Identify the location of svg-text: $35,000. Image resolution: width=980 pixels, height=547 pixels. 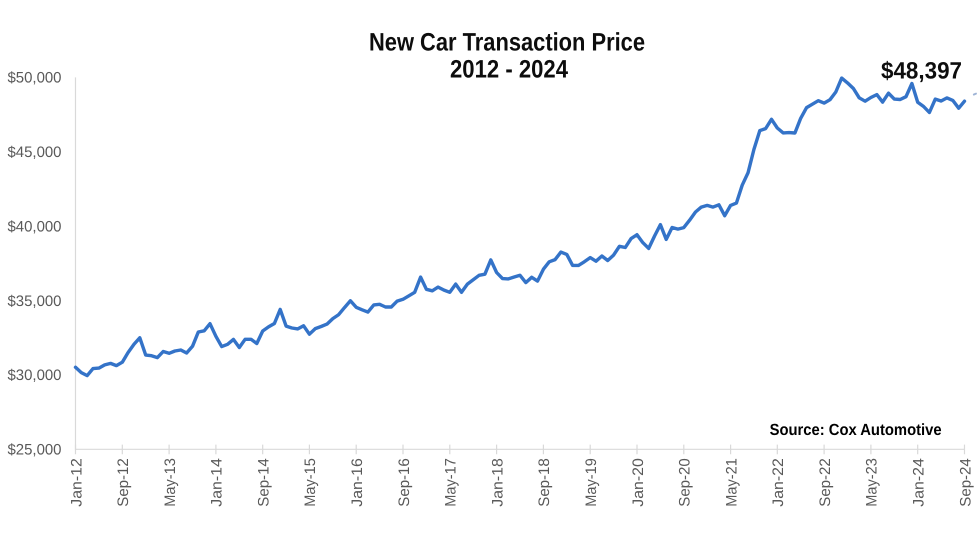
(35, 301).